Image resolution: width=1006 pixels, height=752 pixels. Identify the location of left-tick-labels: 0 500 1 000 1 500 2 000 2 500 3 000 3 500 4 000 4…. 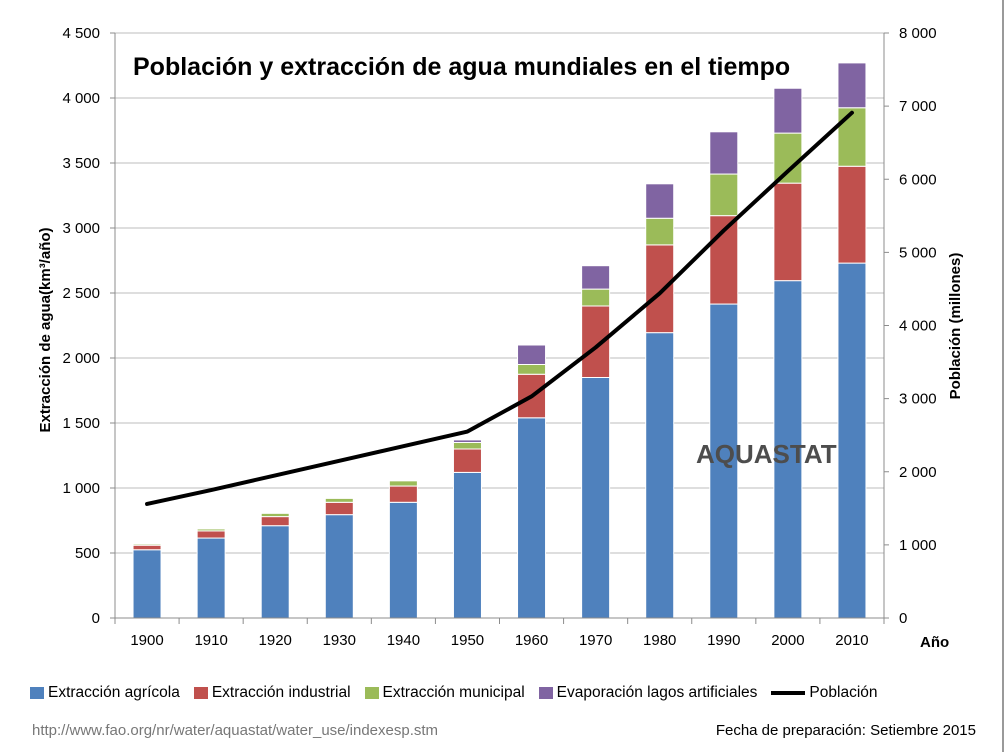
(81, 326).